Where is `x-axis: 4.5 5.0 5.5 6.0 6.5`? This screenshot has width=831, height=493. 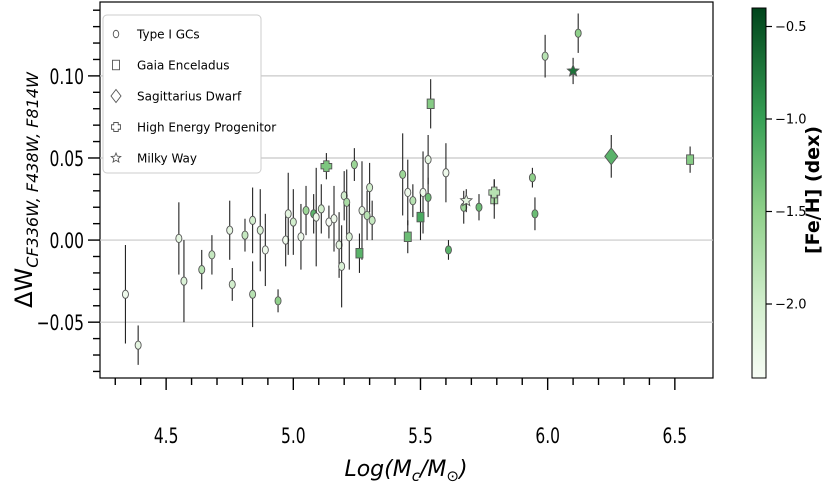 x-axis: 4.5 5.0 5.5 6.0 6.5 is located at coordinates (401, 413).